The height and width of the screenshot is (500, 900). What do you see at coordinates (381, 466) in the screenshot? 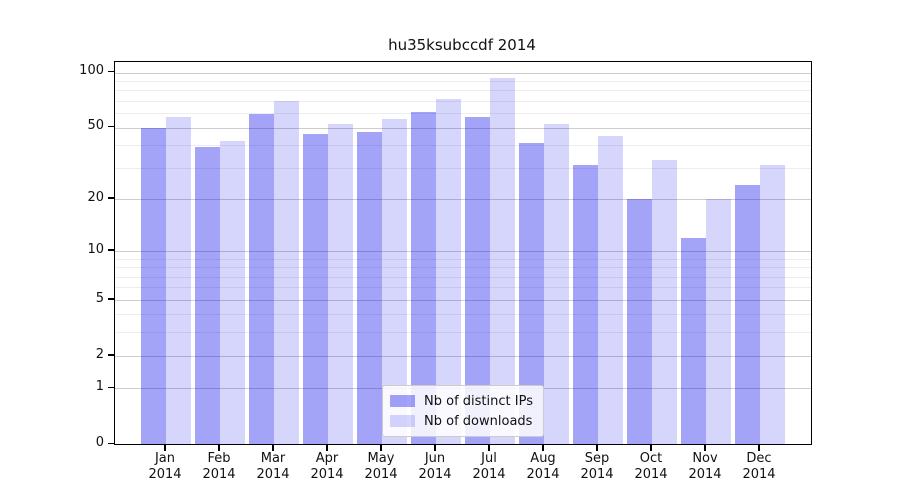
I see `x-tick-label-may: May 2014` at bounding box center [381, 466].